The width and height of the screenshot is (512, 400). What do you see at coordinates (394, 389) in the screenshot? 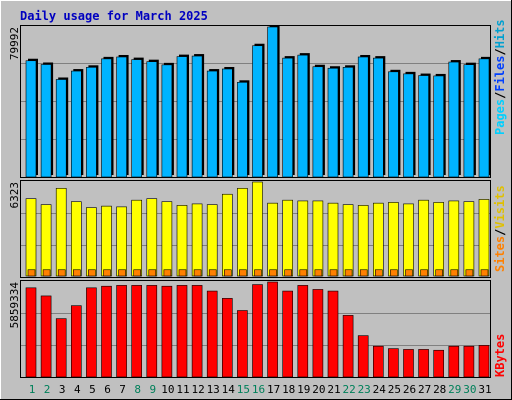
I see `day-label-25: 25` at bounding box center [394, 389].